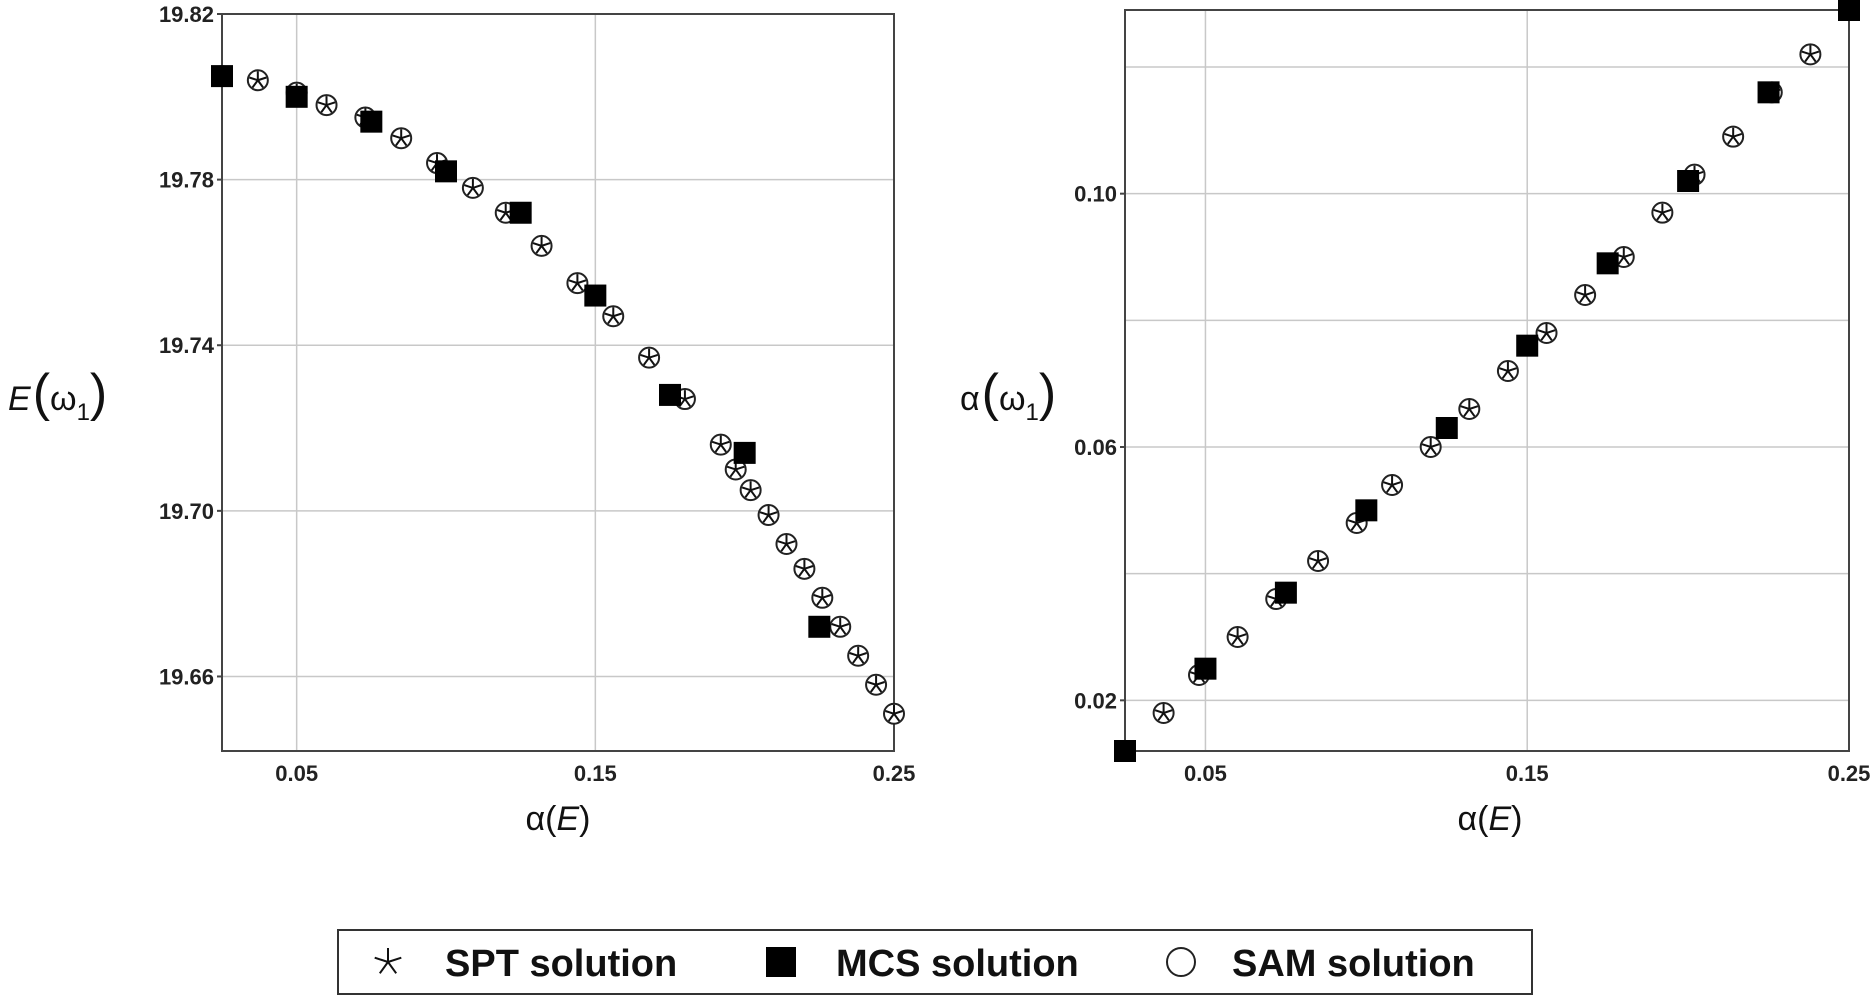 The width and height of the screenshot is (1873, 998). I want to click on right-x-tick-labels: 0.05 0.15 0.25, so click(1527, 773).